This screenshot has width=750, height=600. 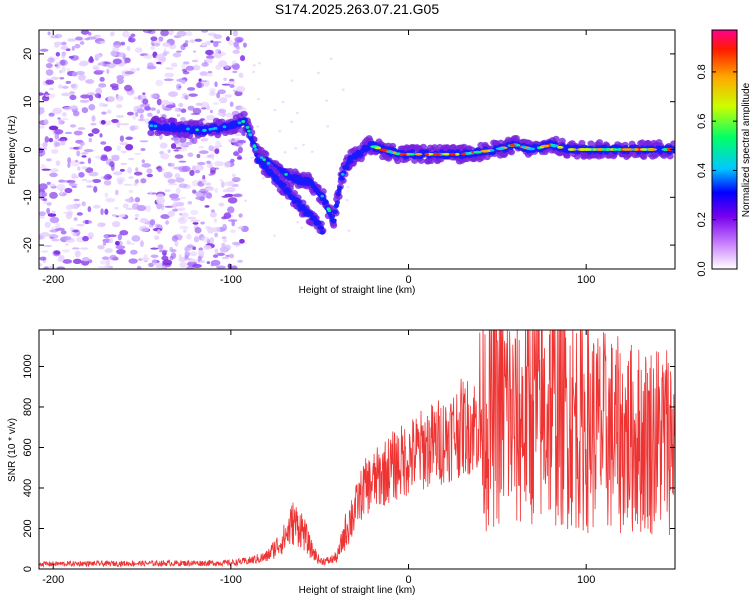 What do you see at coordinates (357, 290) in the screenshot?
I see `spectrogram-x-axis-title: Height of straight line (km)` at bounding box center [357, 290].